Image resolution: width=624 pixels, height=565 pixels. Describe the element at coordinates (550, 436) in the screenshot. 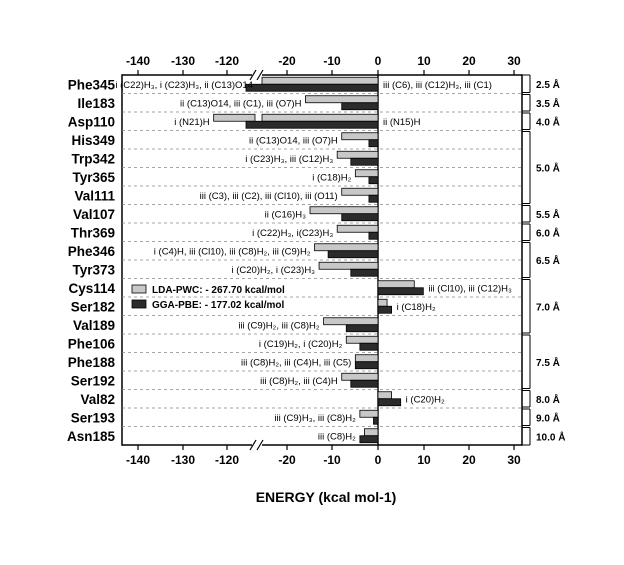

I see `distance-label: 10.0 Å` at that location.